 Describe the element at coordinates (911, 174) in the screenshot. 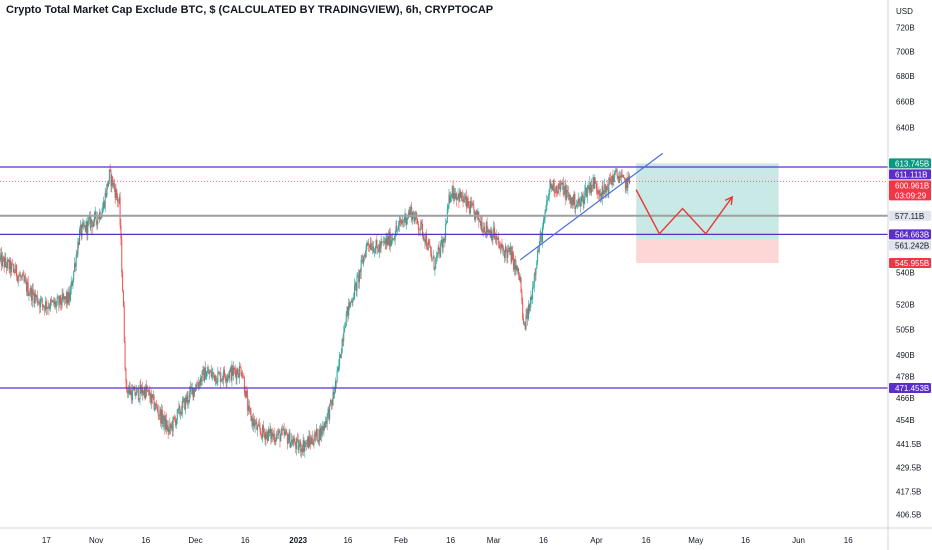

I see `price-label-text: 611.111B` at that location.